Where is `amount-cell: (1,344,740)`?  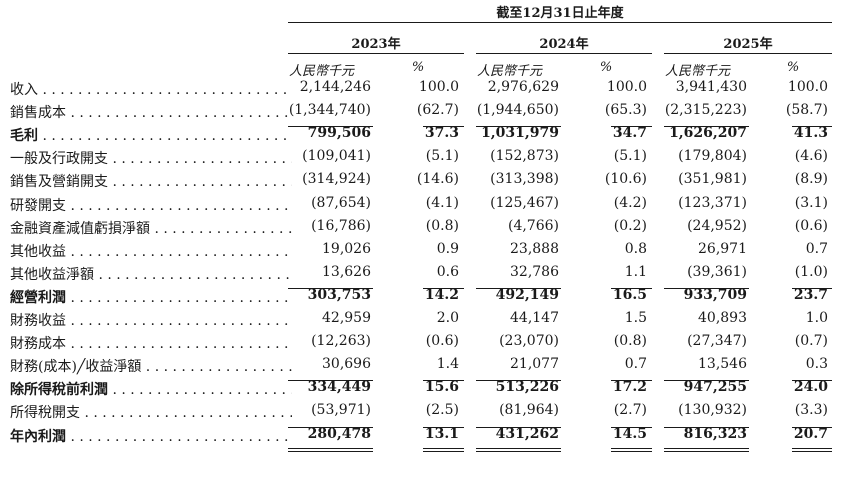 amount-cell: (1,344,740) is located at coordinates (329, 110).